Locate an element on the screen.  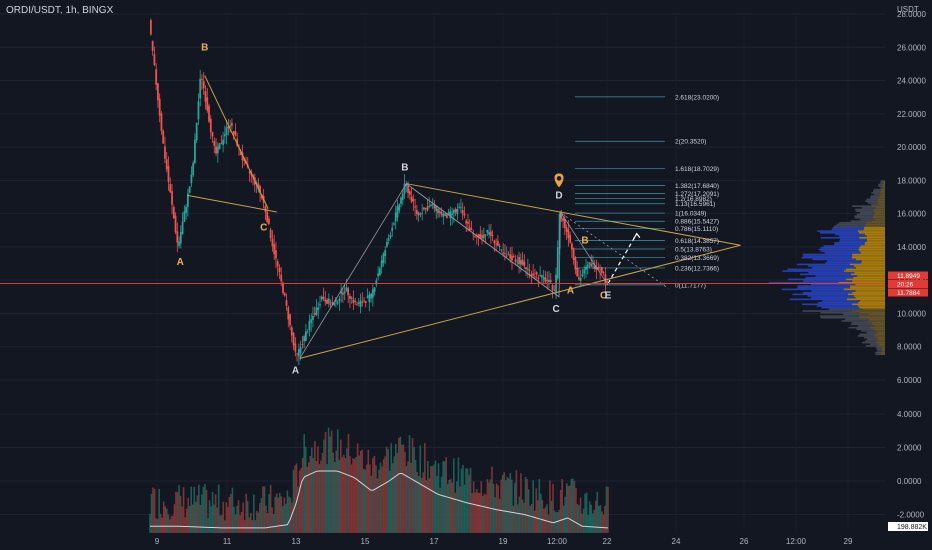
volume-badge is located at coordinates (908, 526).